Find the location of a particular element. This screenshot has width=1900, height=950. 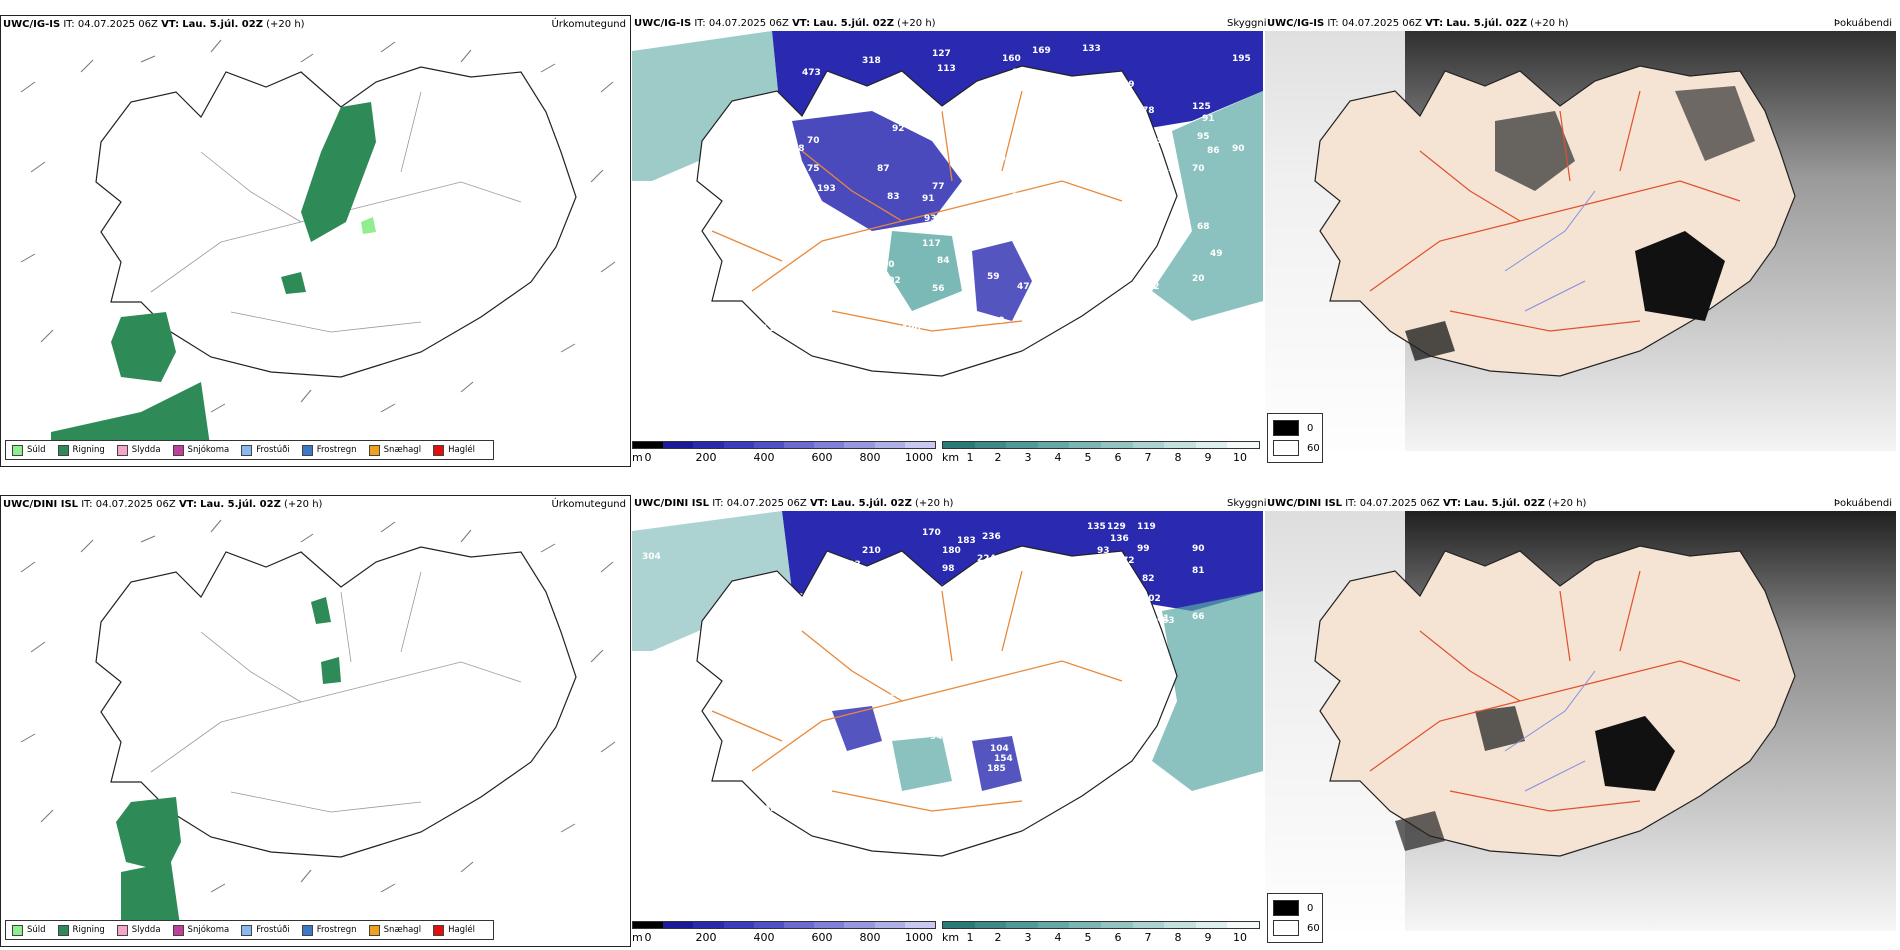

colorbar-strip-km is located at coordinates (1101, 925).